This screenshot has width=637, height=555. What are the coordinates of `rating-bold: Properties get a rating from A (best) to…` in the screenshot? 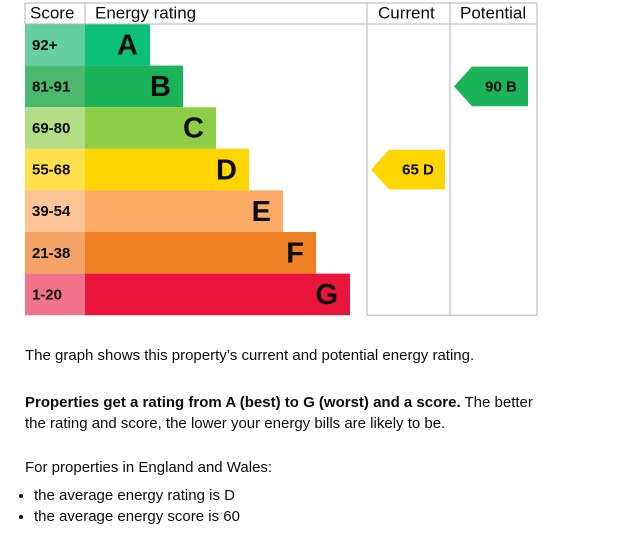 It's located at (243, 402).